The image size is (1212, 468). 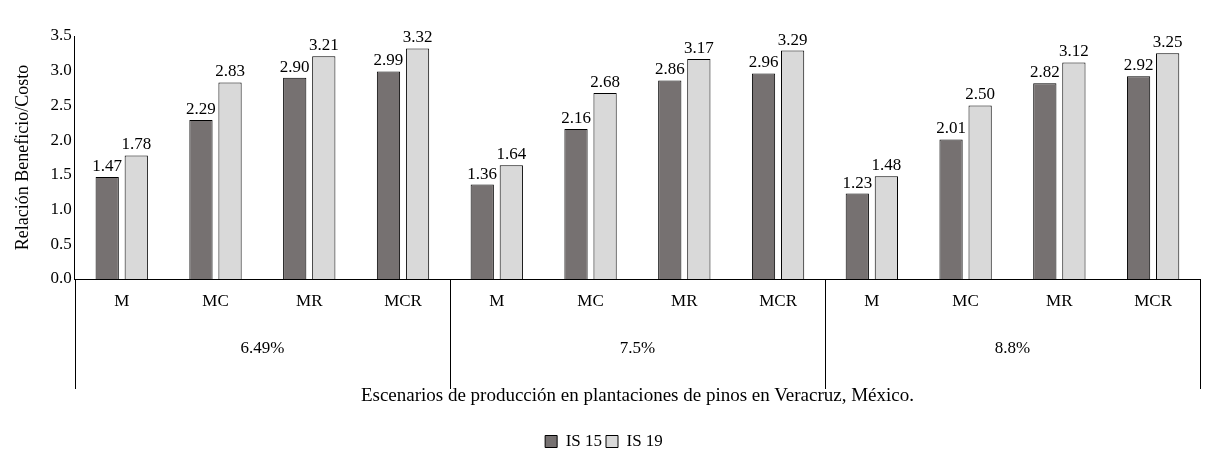 What do you see at coordinates (576, 117) in the screenshot?
I see `data-label: 2.16` at bounding box center [576, 117].